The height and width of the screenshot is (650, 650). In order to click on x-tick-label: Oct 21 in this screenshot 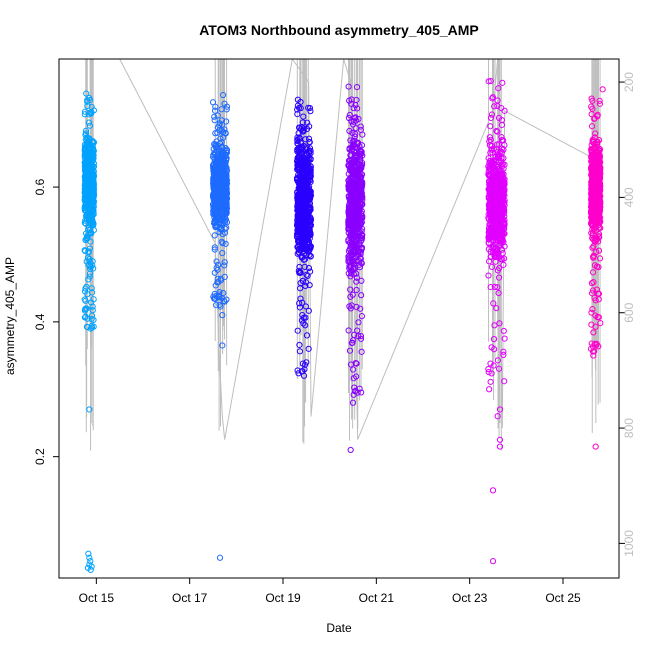, I will do `click(377, 598)`.